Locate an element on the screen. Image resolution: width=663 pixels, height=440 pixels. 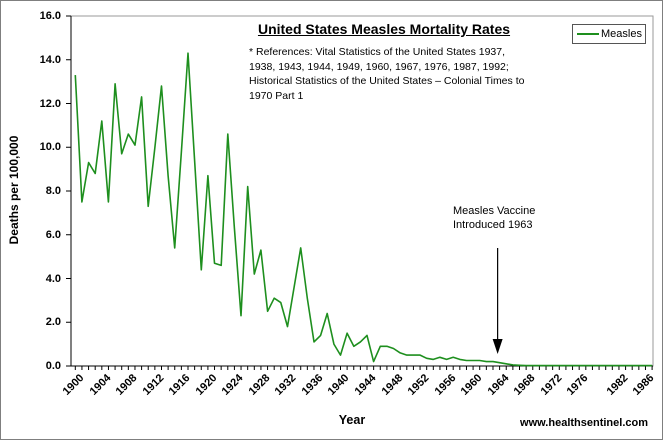
vaccine-annotation-line: Introduced 1963 is located at coordinates (493, 225).